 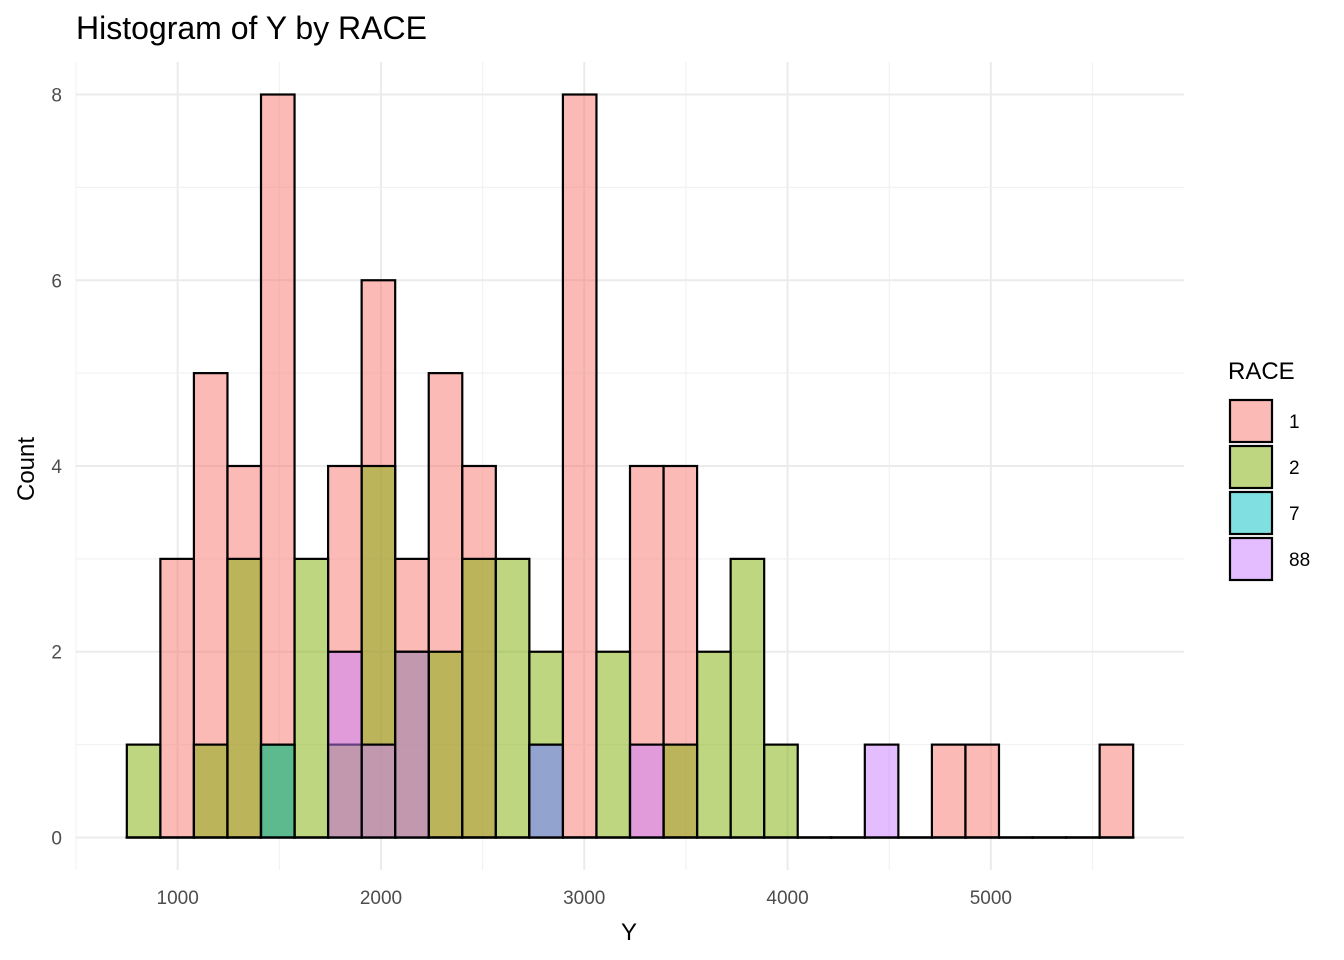 I want to click on legend-label-2: 2, so click(x=1294, y=468).